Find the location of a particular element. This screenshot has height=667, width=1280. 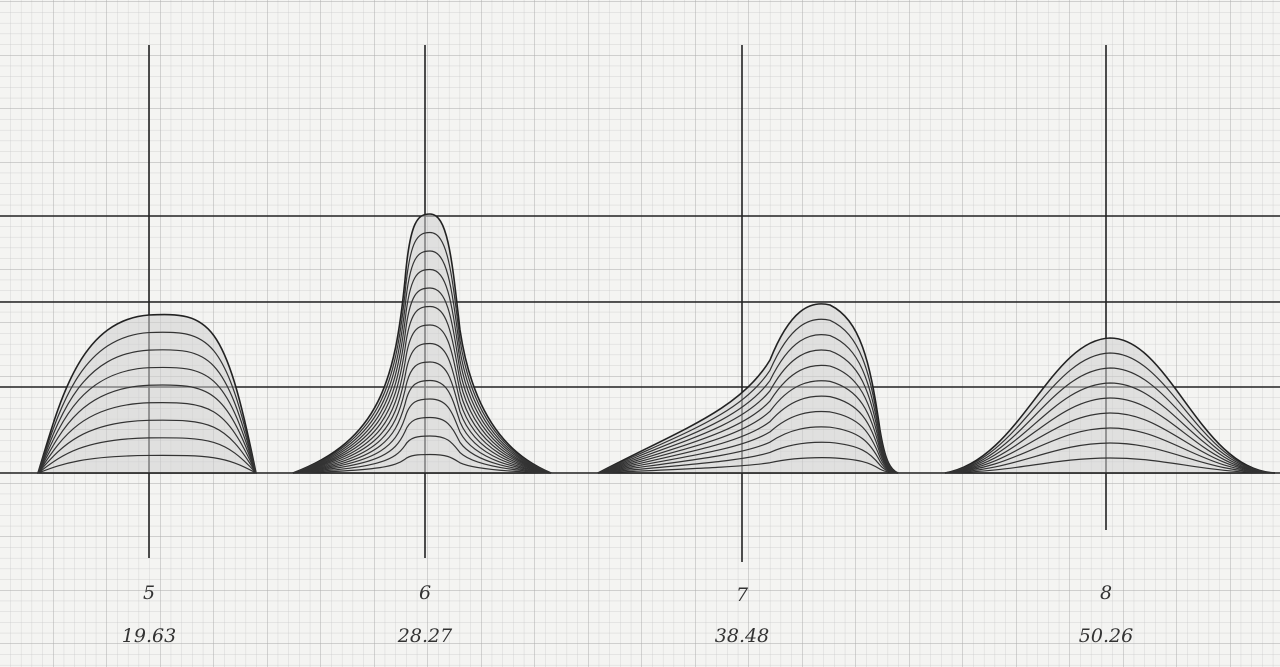

figure-value: 19.63 is located at coordinates (149, 636).